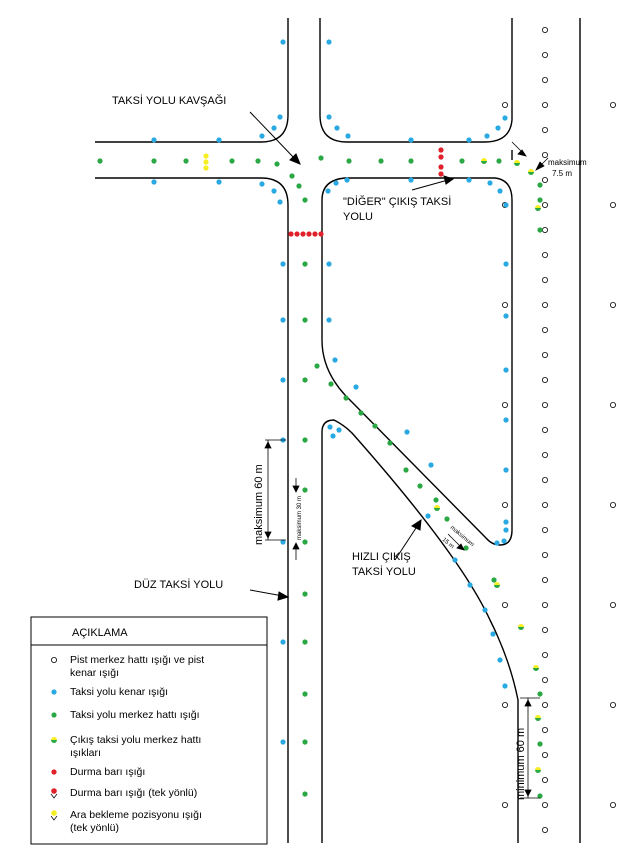 Image resolution: width=638 pixels, height=868 pixels. What do you see at coordinates (135, 740) in the screenshot?
I see `legend-item-label: Çıkış taksi yolu merkez hattı` at bounding box center [135, 740].